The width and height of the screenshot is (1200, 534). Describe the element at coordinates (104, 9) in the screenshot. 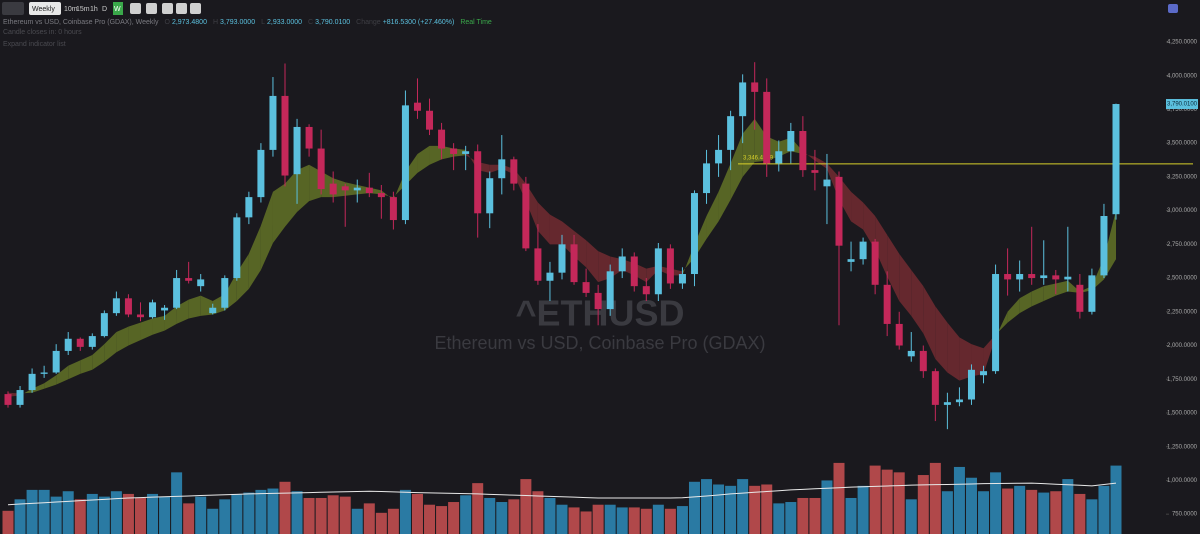

I see `interval-button: D` at that location.